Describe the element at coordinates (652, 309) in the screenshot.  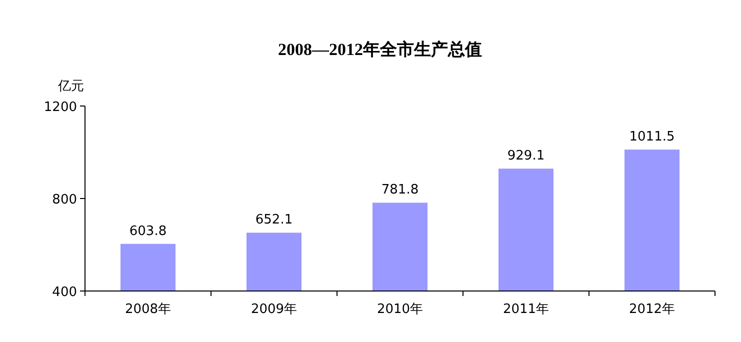
I see `x-tick-label: 2012年` at that location.